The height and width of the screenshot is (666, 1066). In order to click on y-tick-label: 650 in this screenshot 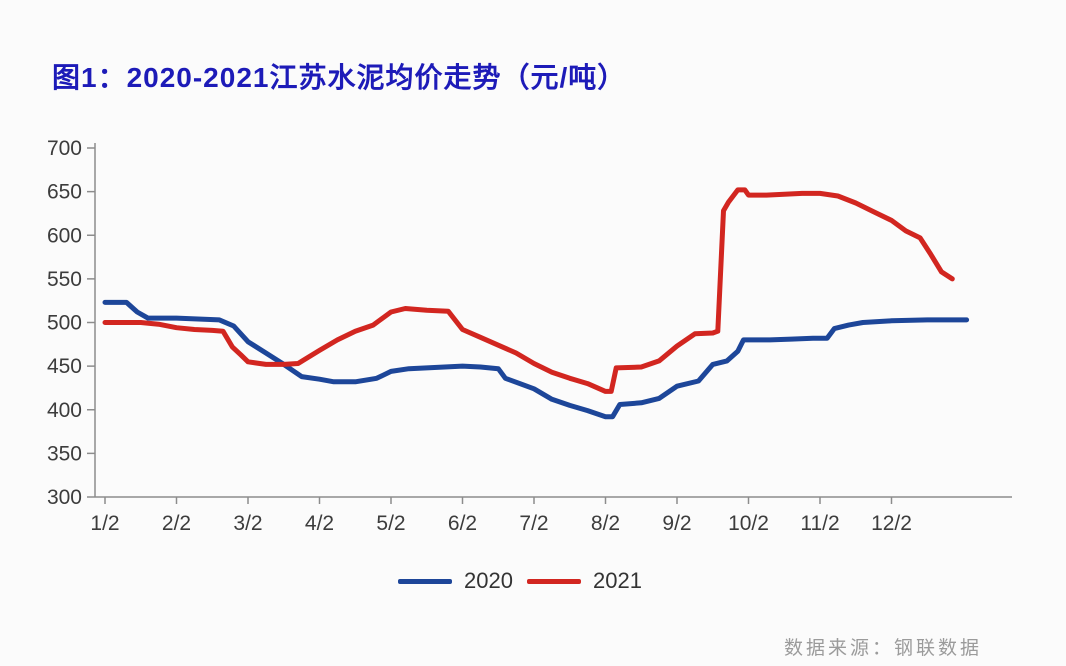, I will do `click(64, 192)`.